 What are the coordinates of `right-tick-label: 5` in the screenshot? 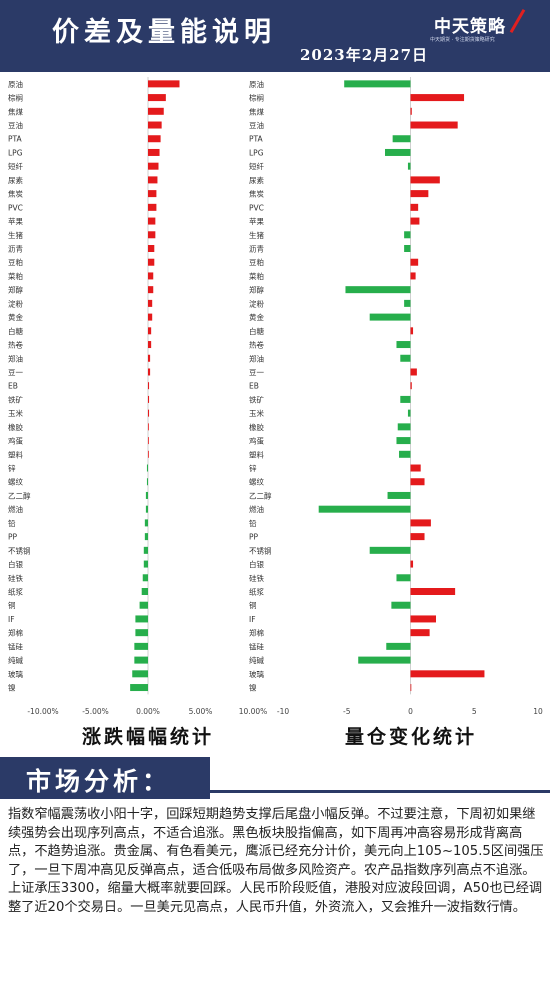 It's located at (474, 711).